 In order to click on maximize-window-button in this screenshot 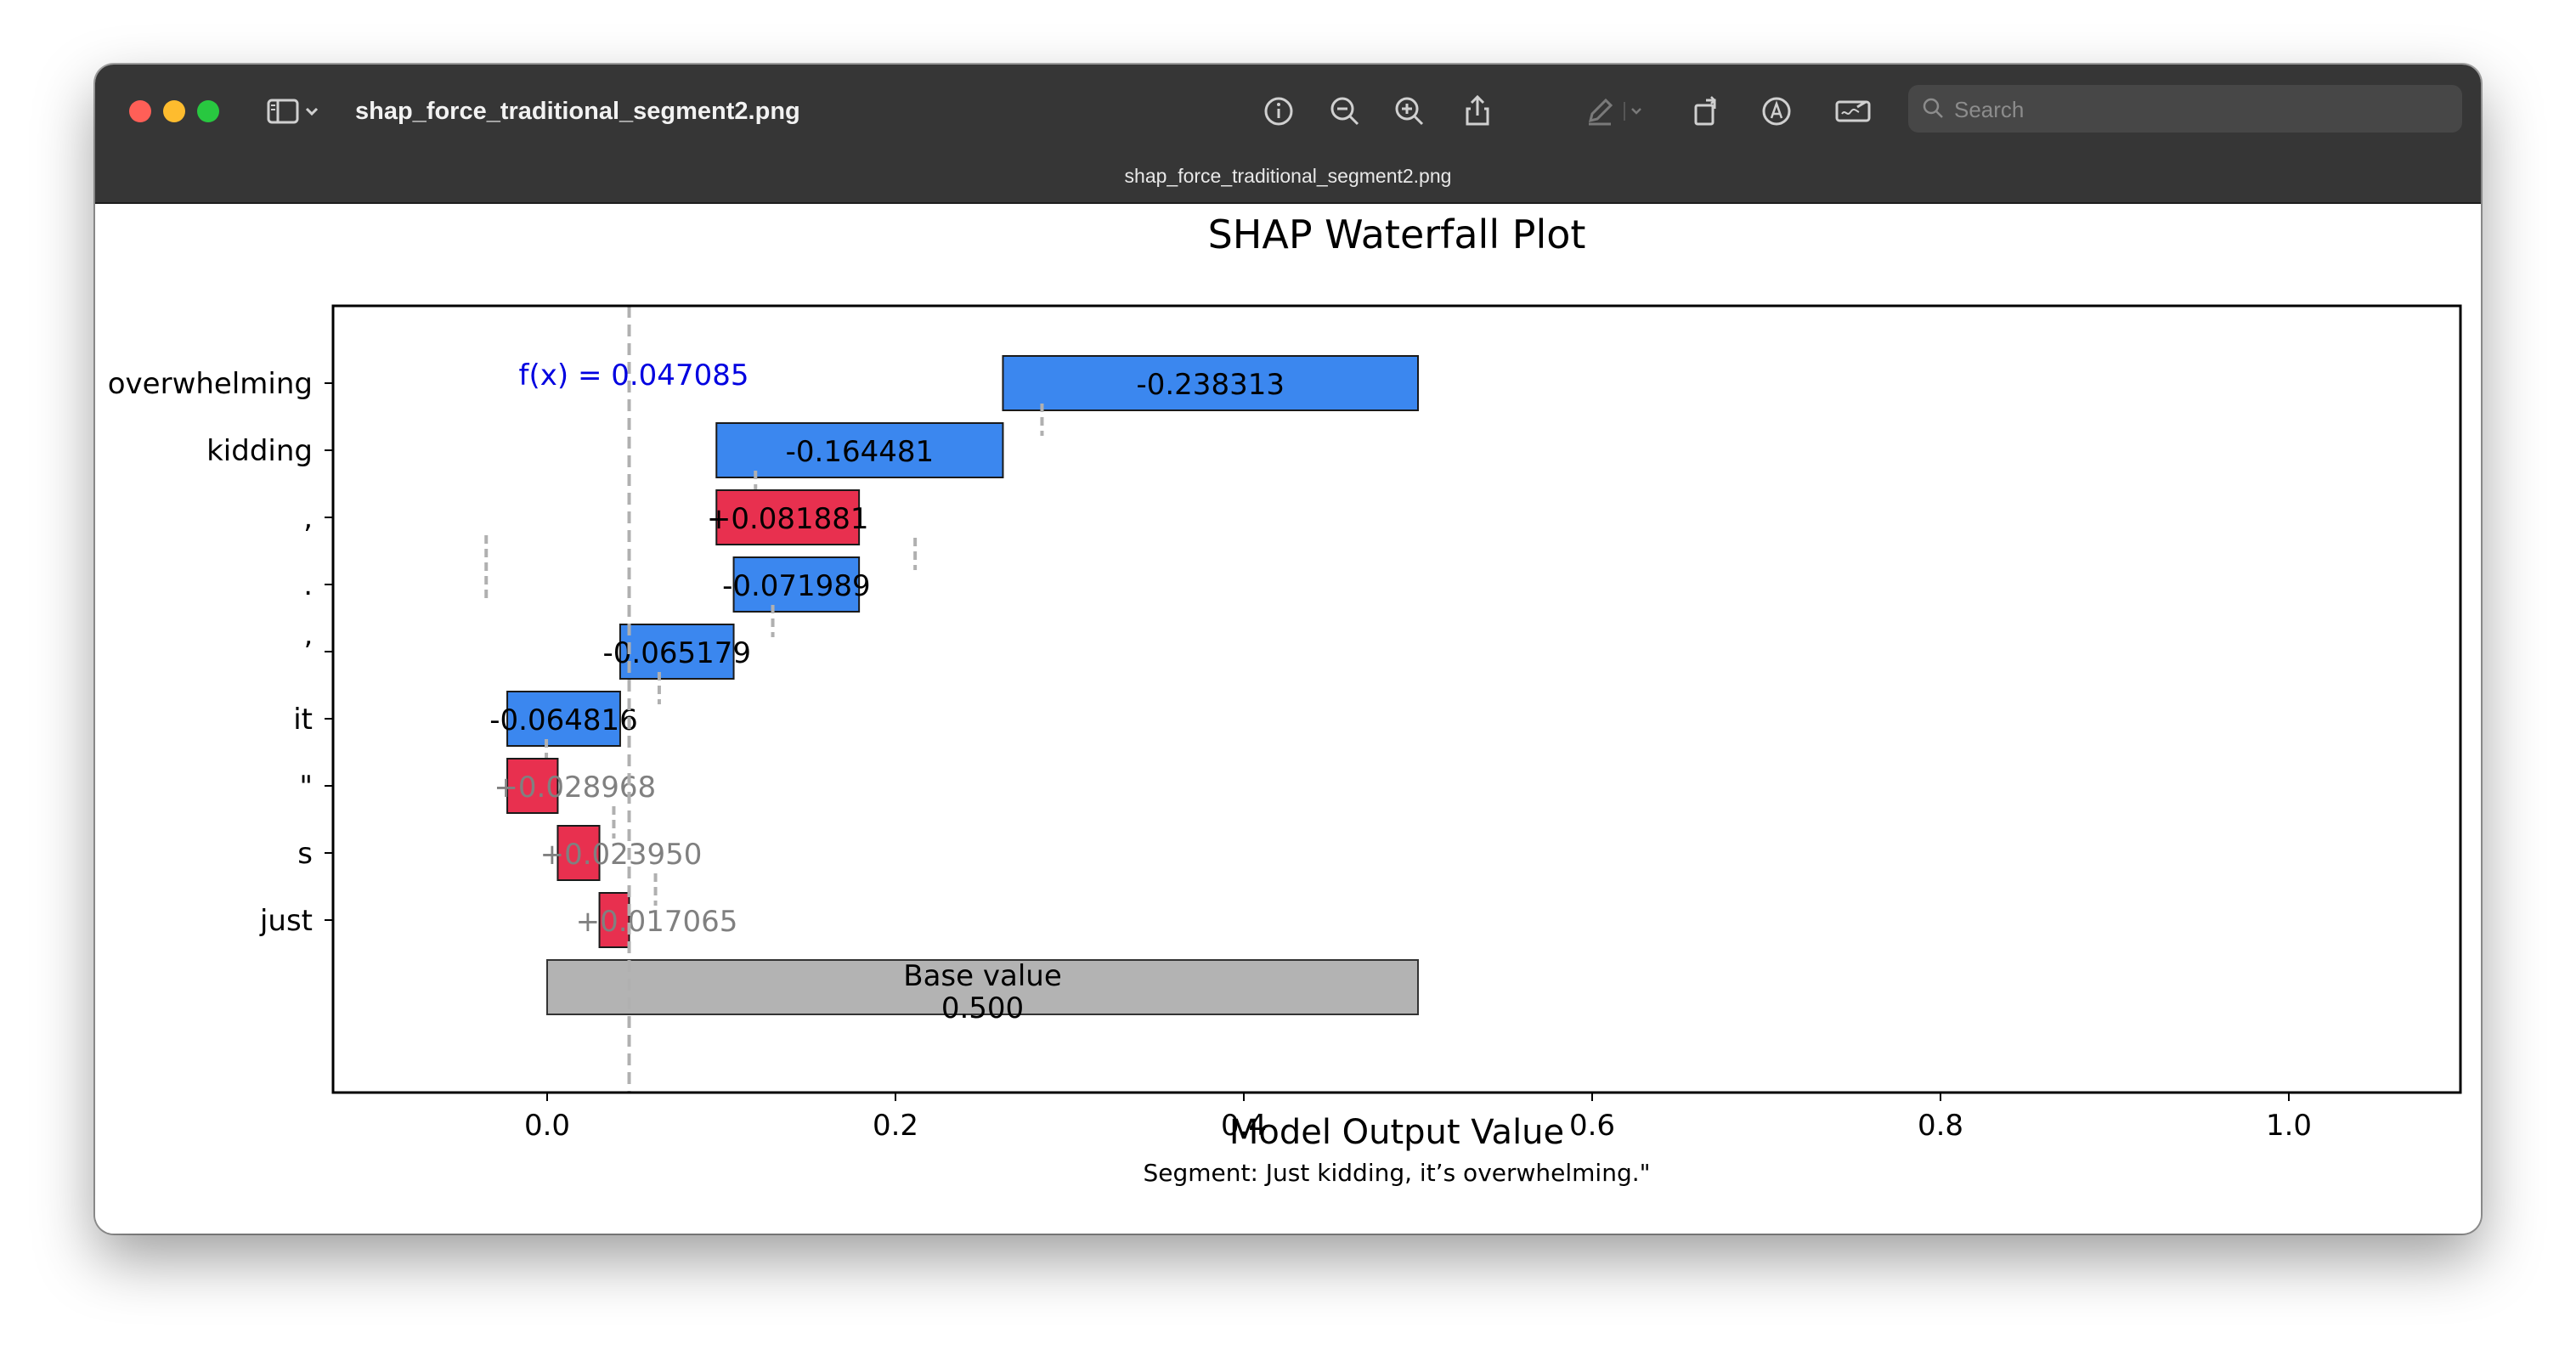, I will do `click(208, 111)`.